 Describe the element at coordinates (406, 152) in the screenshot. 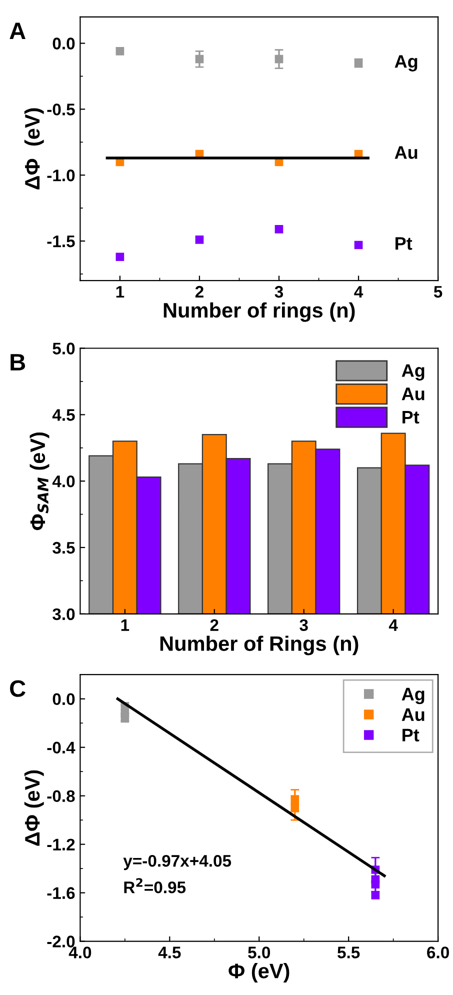

I see `series-label: Au` at that location.